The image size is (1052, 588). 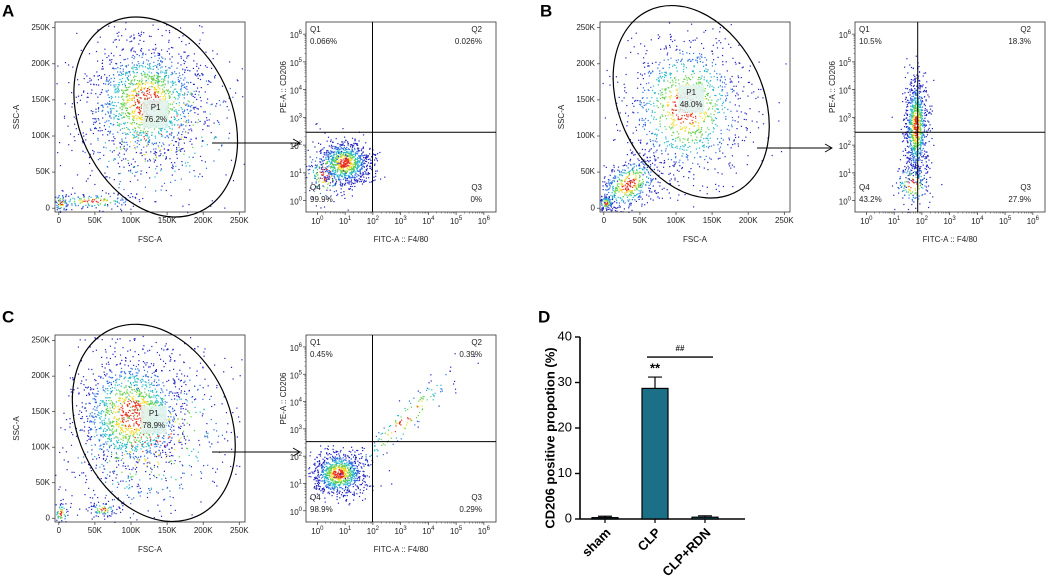 I want to click on x-tick-label: 250K, so click(x=784, y=220).